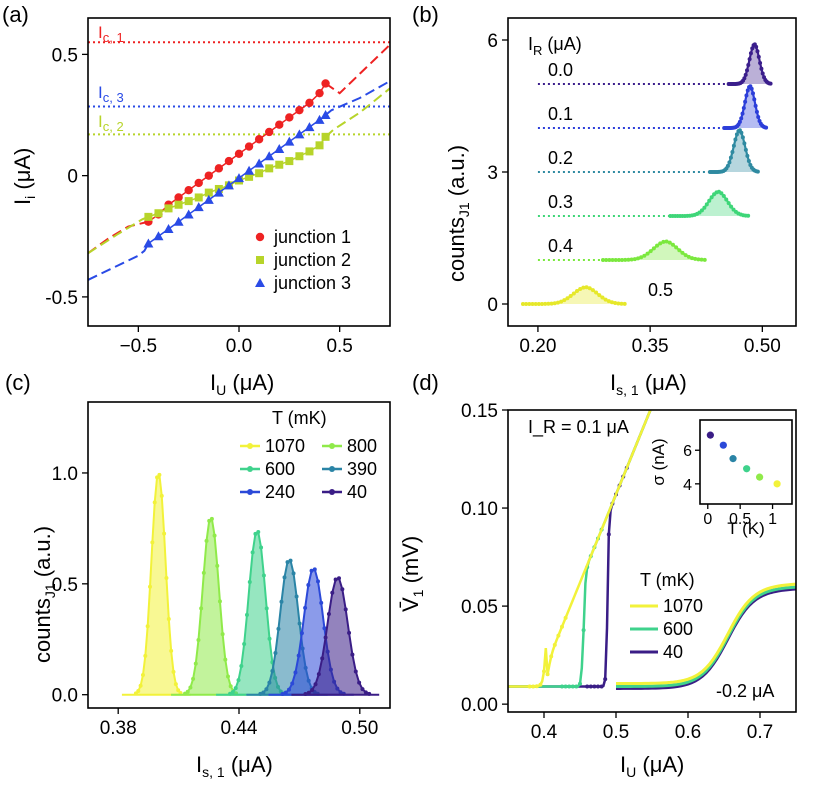 The height and width of the screenshot is (790, 829). I want to click on legend-marker-800mk, so click(332, 446).